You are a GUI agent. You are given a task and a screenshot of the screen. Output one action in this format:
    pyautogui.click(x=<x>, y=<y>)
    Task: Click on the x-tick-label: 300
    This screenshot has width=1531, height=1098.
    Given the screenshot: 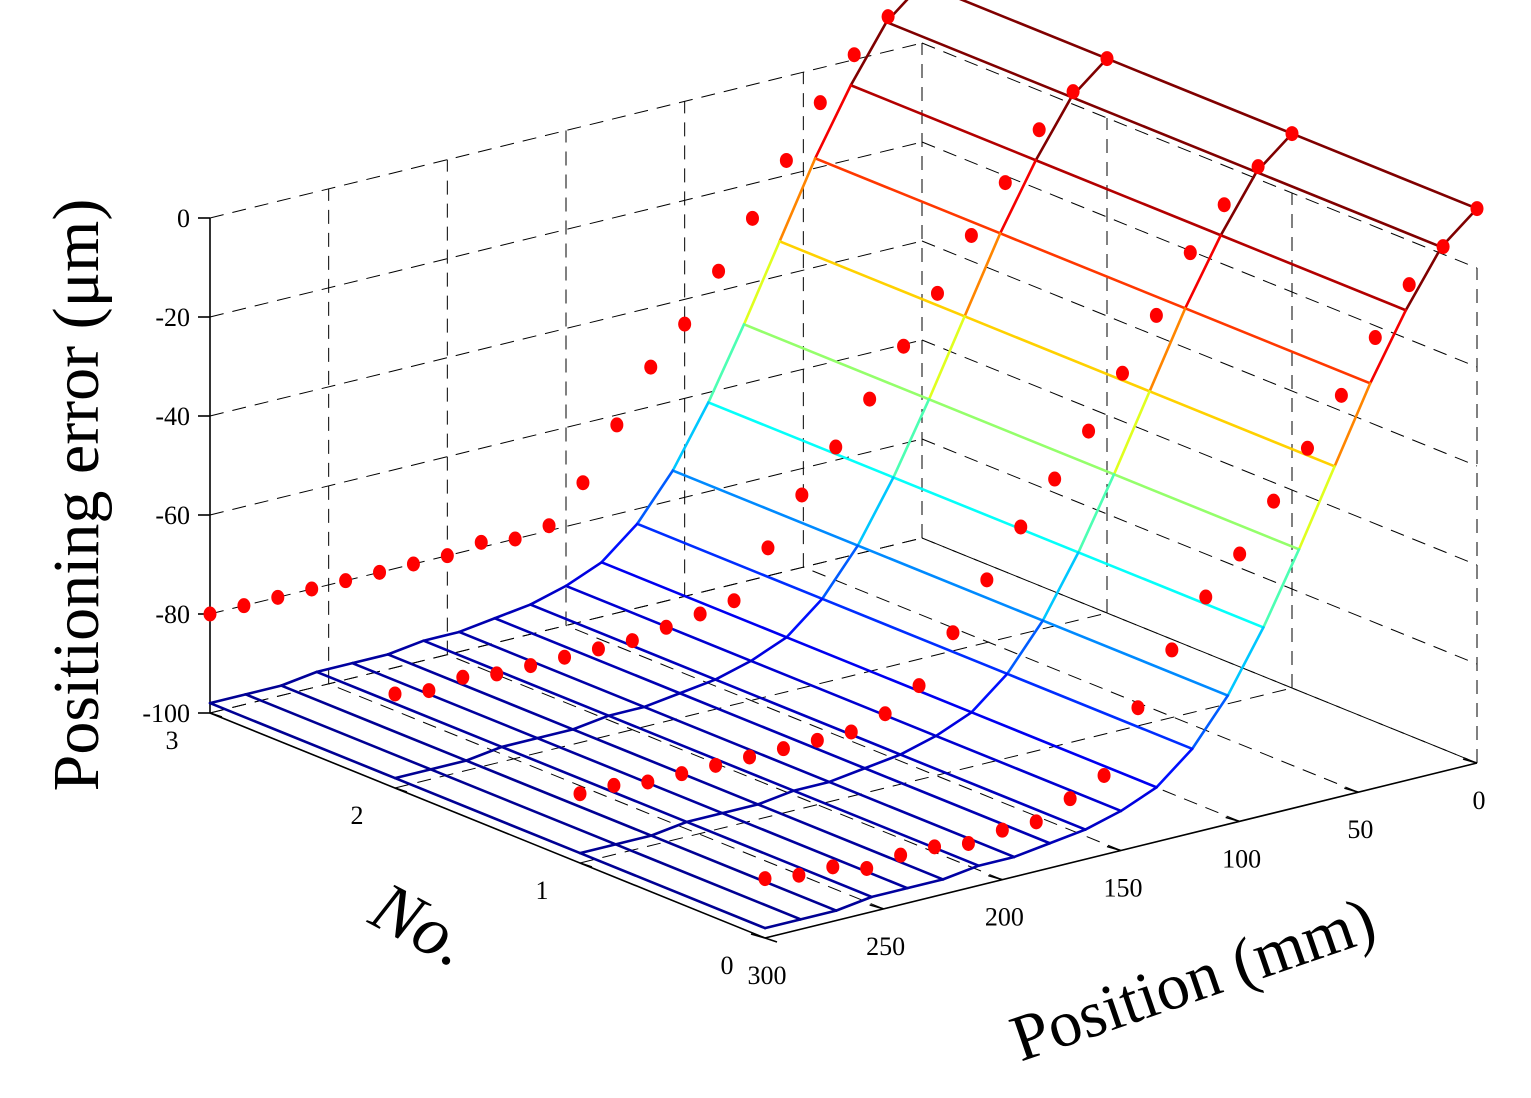 What is the action you would take?
    pyautogui.click(x=767, y=975)
    